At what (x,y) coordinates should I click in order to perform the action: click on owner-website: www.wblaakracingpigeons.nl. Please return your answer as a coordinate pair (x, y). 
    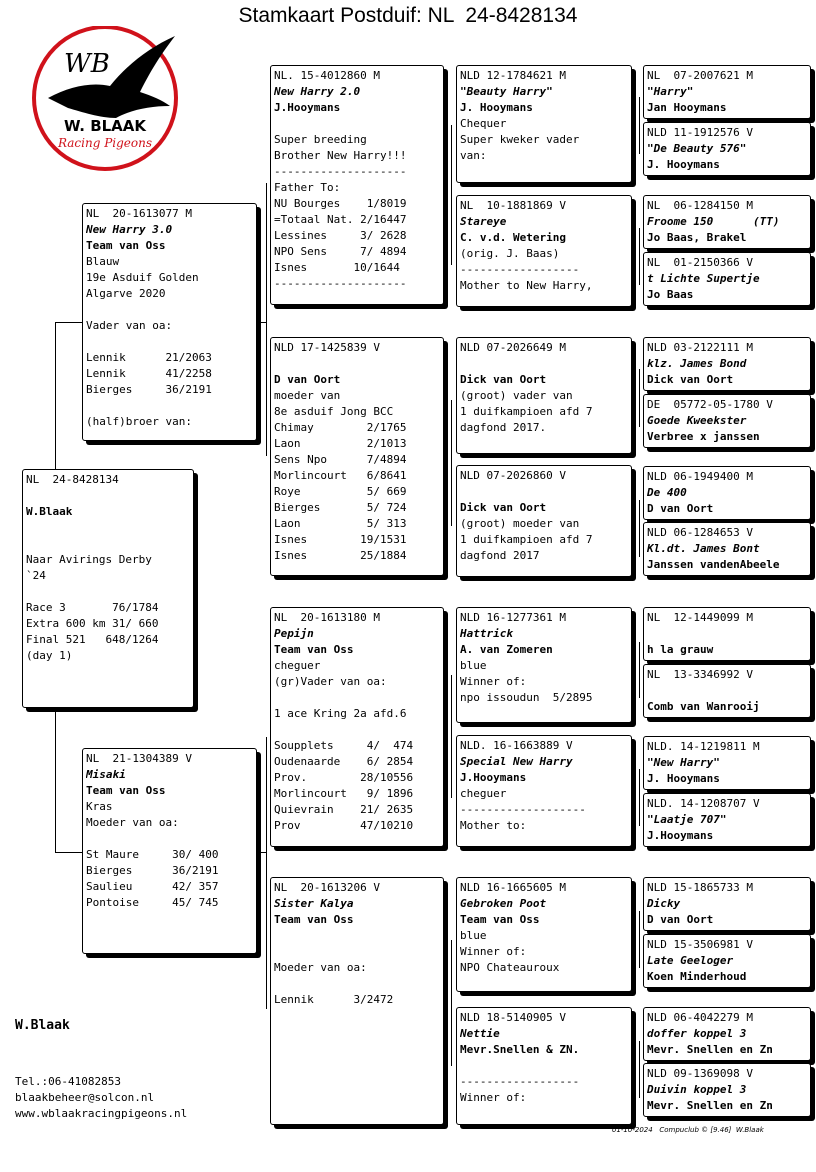
    Looking at the image, I should click on (101, 1113).